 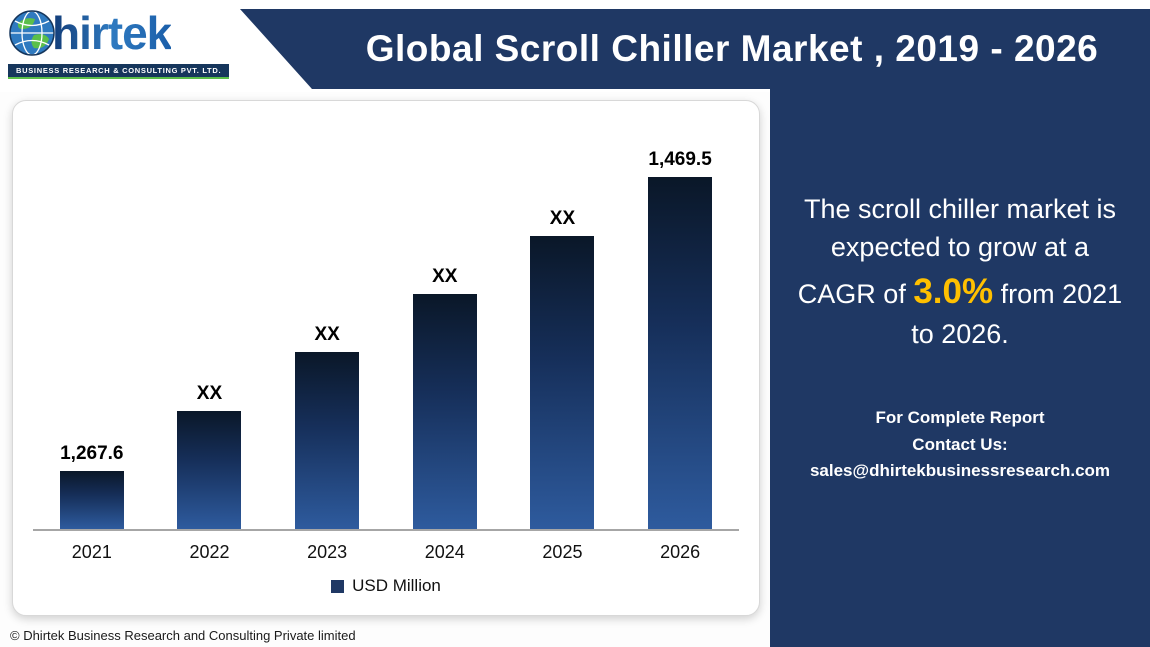 I want to click on cagr-message-after: from 2021 to 2026., so click(x=1017, y=313).